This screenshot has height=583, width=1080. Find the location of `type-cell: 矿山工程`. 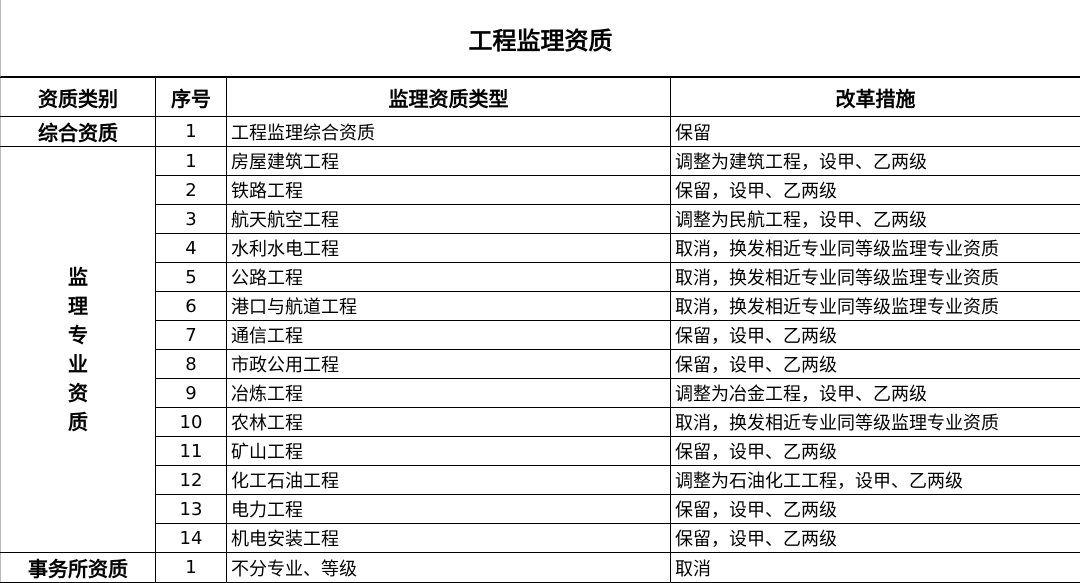

type-cell: 矿山工程 is located at coordinates (449, 451).